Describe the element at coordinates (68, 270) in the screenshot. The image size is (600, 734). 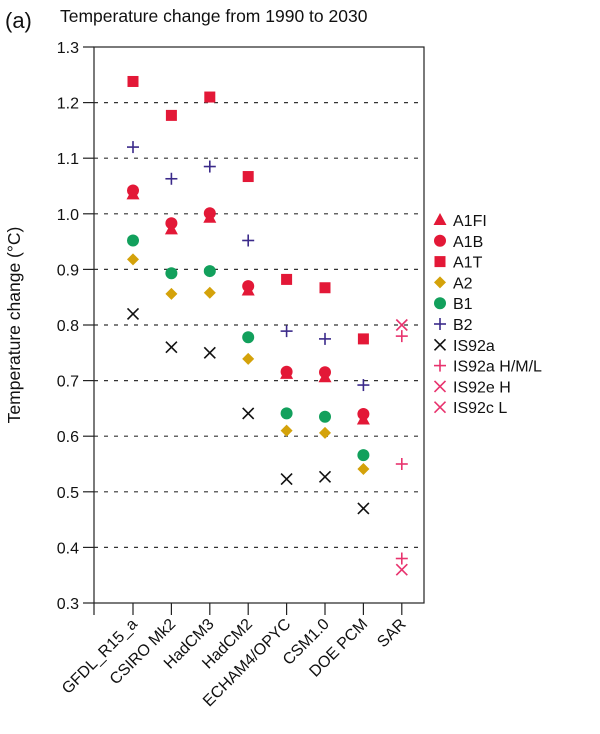
I see `y-tick-label: 0.9` at that location.